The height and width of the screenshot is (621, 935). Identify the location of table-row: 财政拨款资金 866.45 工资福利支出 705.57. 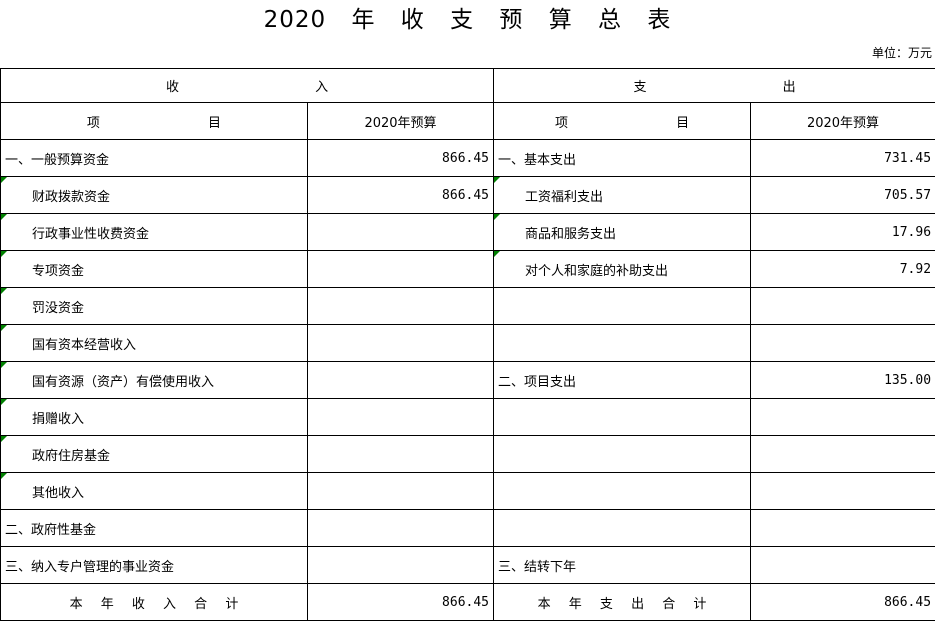
(468, 195).